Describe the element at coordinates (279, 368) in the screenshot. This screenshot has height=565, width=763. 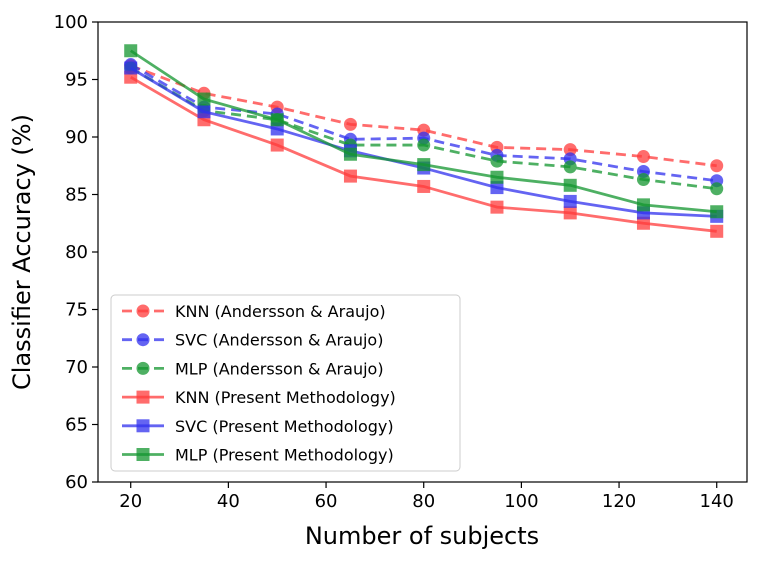
I see `legend-label: MLP (Andersson & Araujo)` at that location.